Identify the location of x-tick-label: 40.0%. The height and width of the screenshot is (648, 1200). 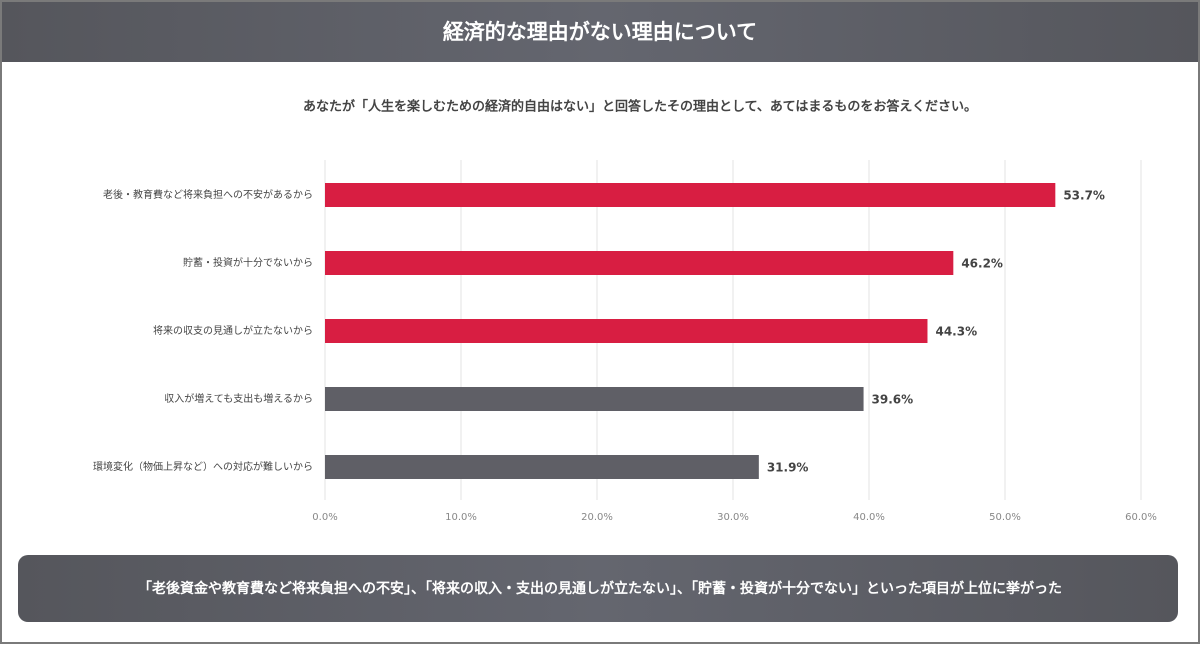
(869, 517).